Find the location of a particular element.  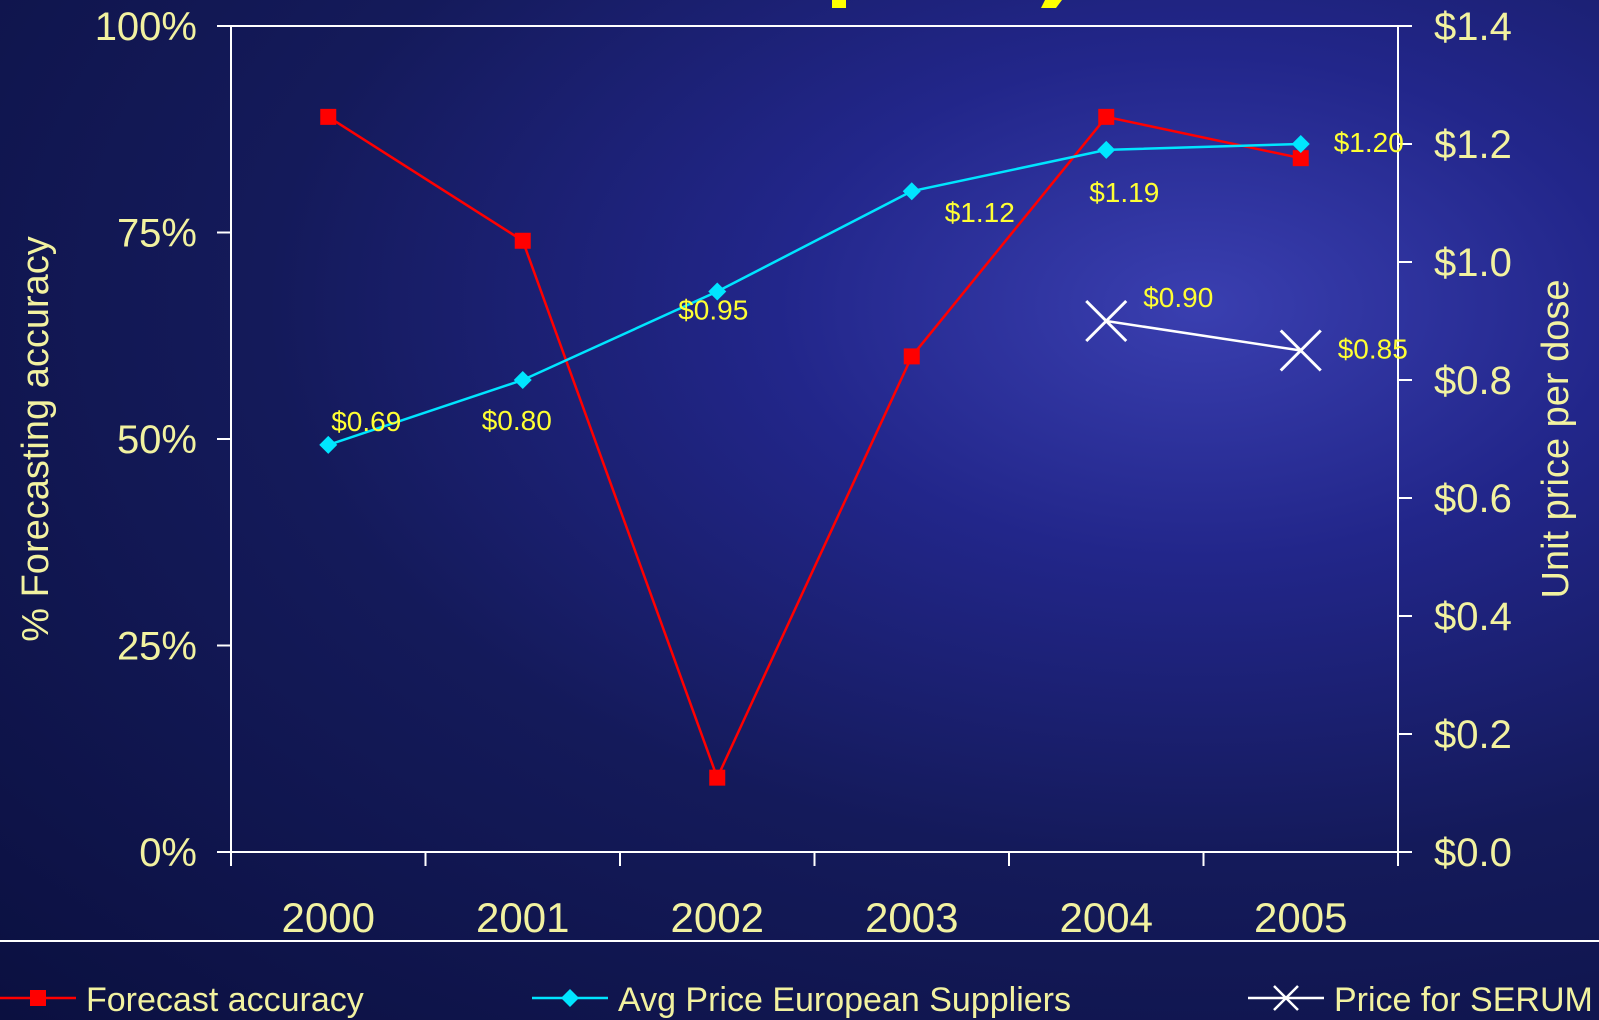

legend-square-marker is located at coordinates (38, 998).